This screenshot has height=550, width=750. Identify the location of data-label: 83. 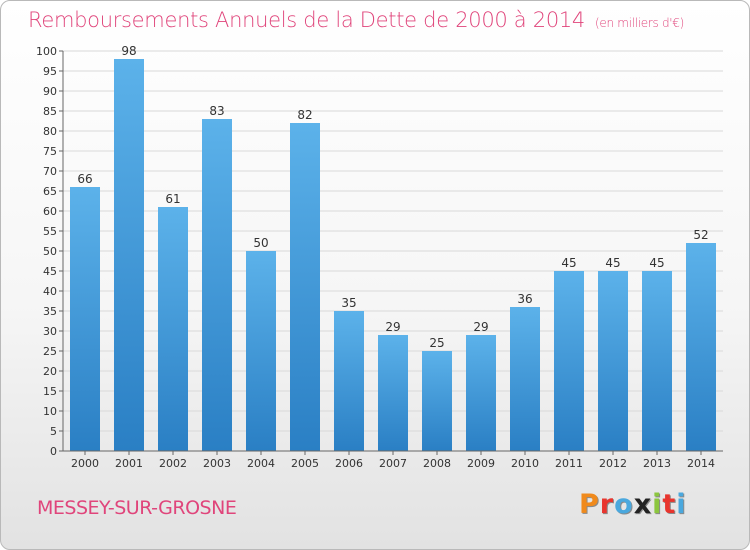
(216, 111).